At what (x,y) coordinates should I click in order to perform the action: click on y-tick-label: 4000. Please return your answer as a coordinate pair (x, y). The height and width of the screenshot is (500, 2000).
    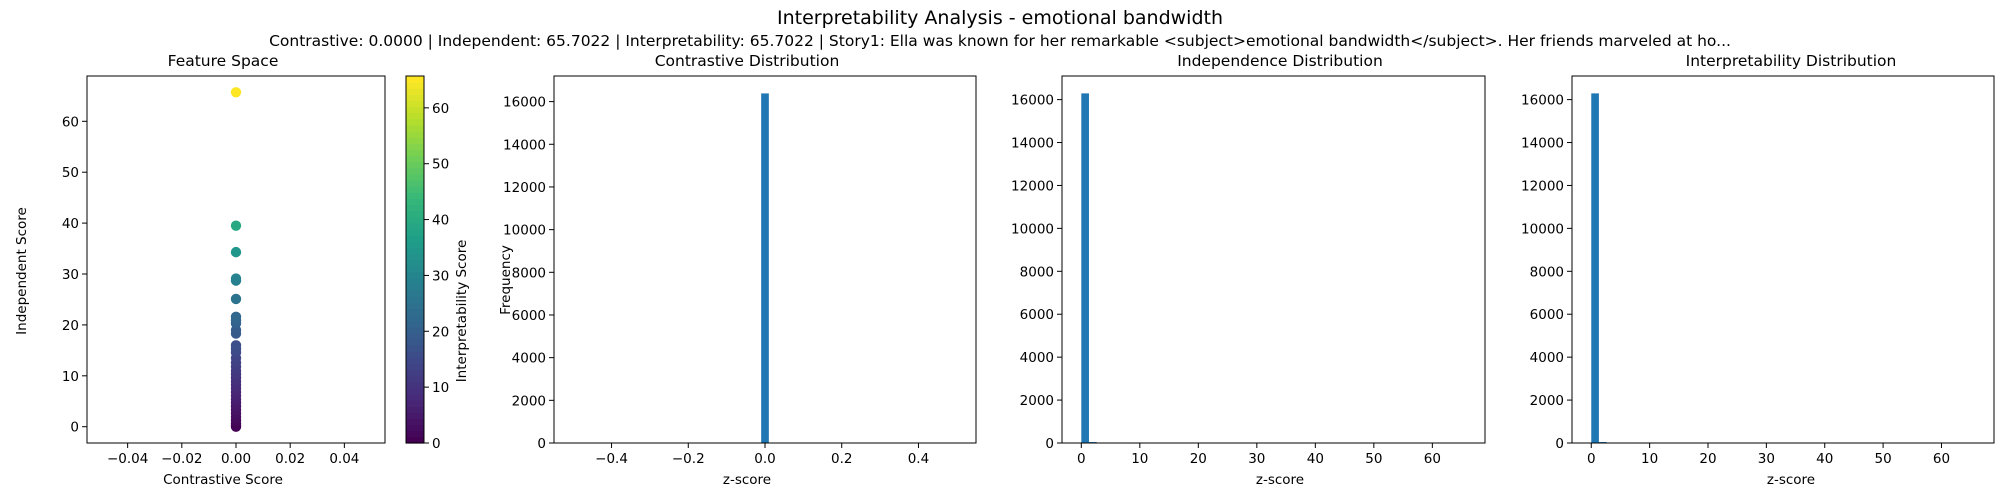
    Looking at the image, I should click on (529, 359).